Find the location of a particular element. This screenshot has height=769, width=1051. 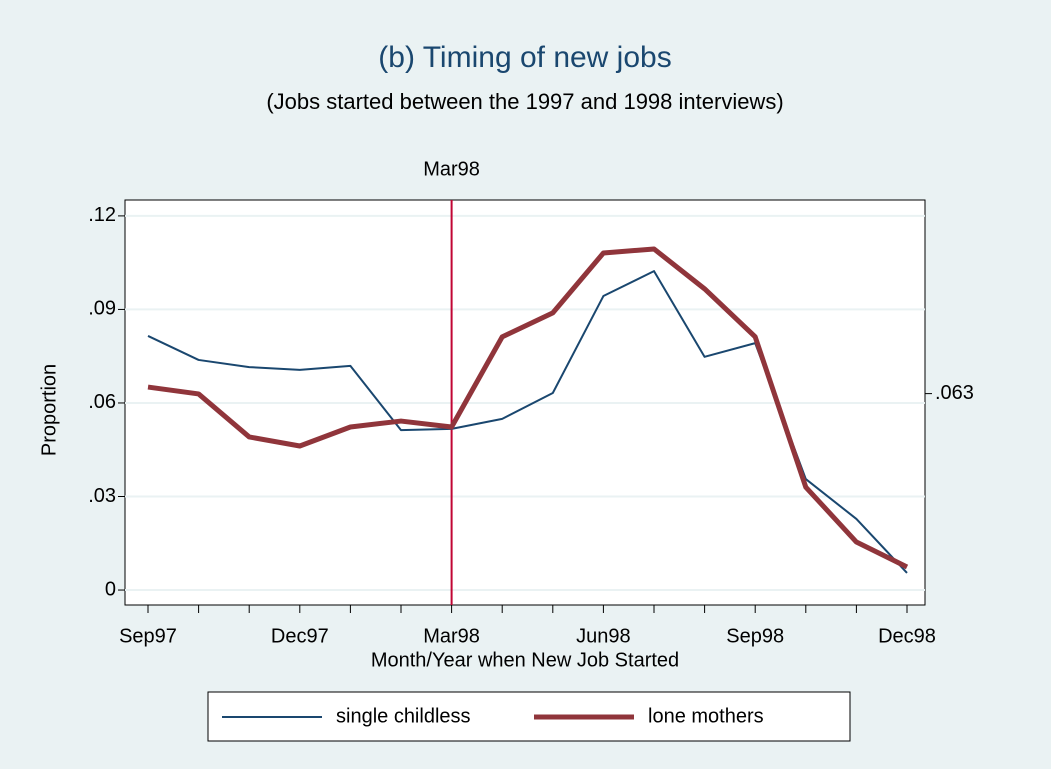

y2-tick-label: .063 is located at coordinates (954, 393).